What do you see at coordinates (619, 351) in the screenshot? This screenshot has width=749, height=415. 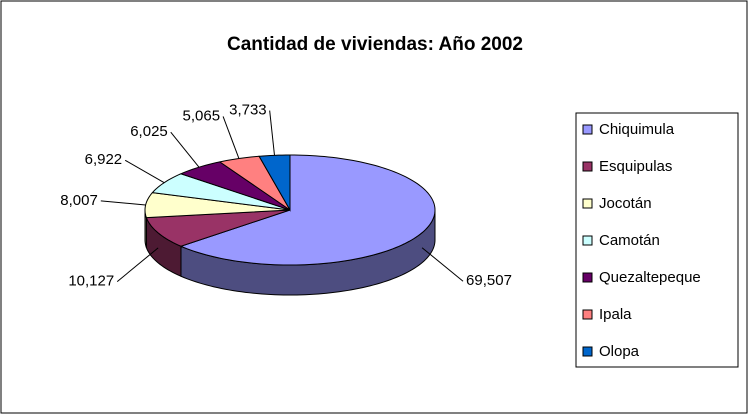 I see `legend-label: Olopa` at bounding box center [619, 351].